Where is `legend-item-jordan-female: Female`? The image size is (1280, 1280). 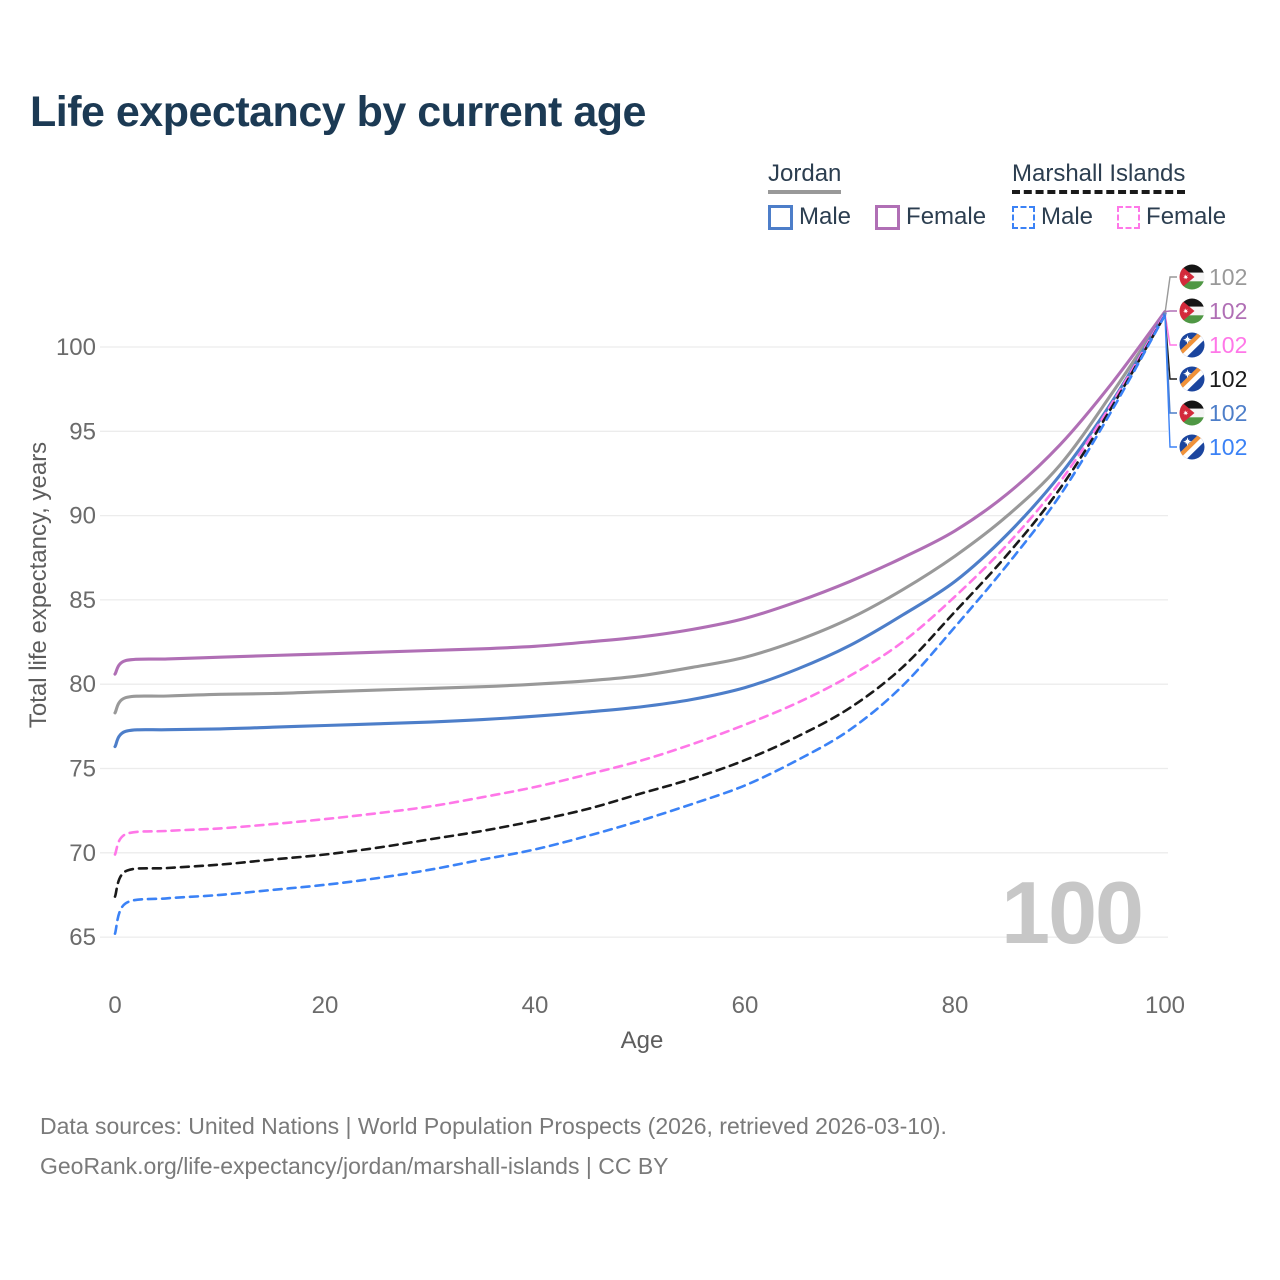
legend-item-jordan-female: Female is located at coordinates (930, 217).